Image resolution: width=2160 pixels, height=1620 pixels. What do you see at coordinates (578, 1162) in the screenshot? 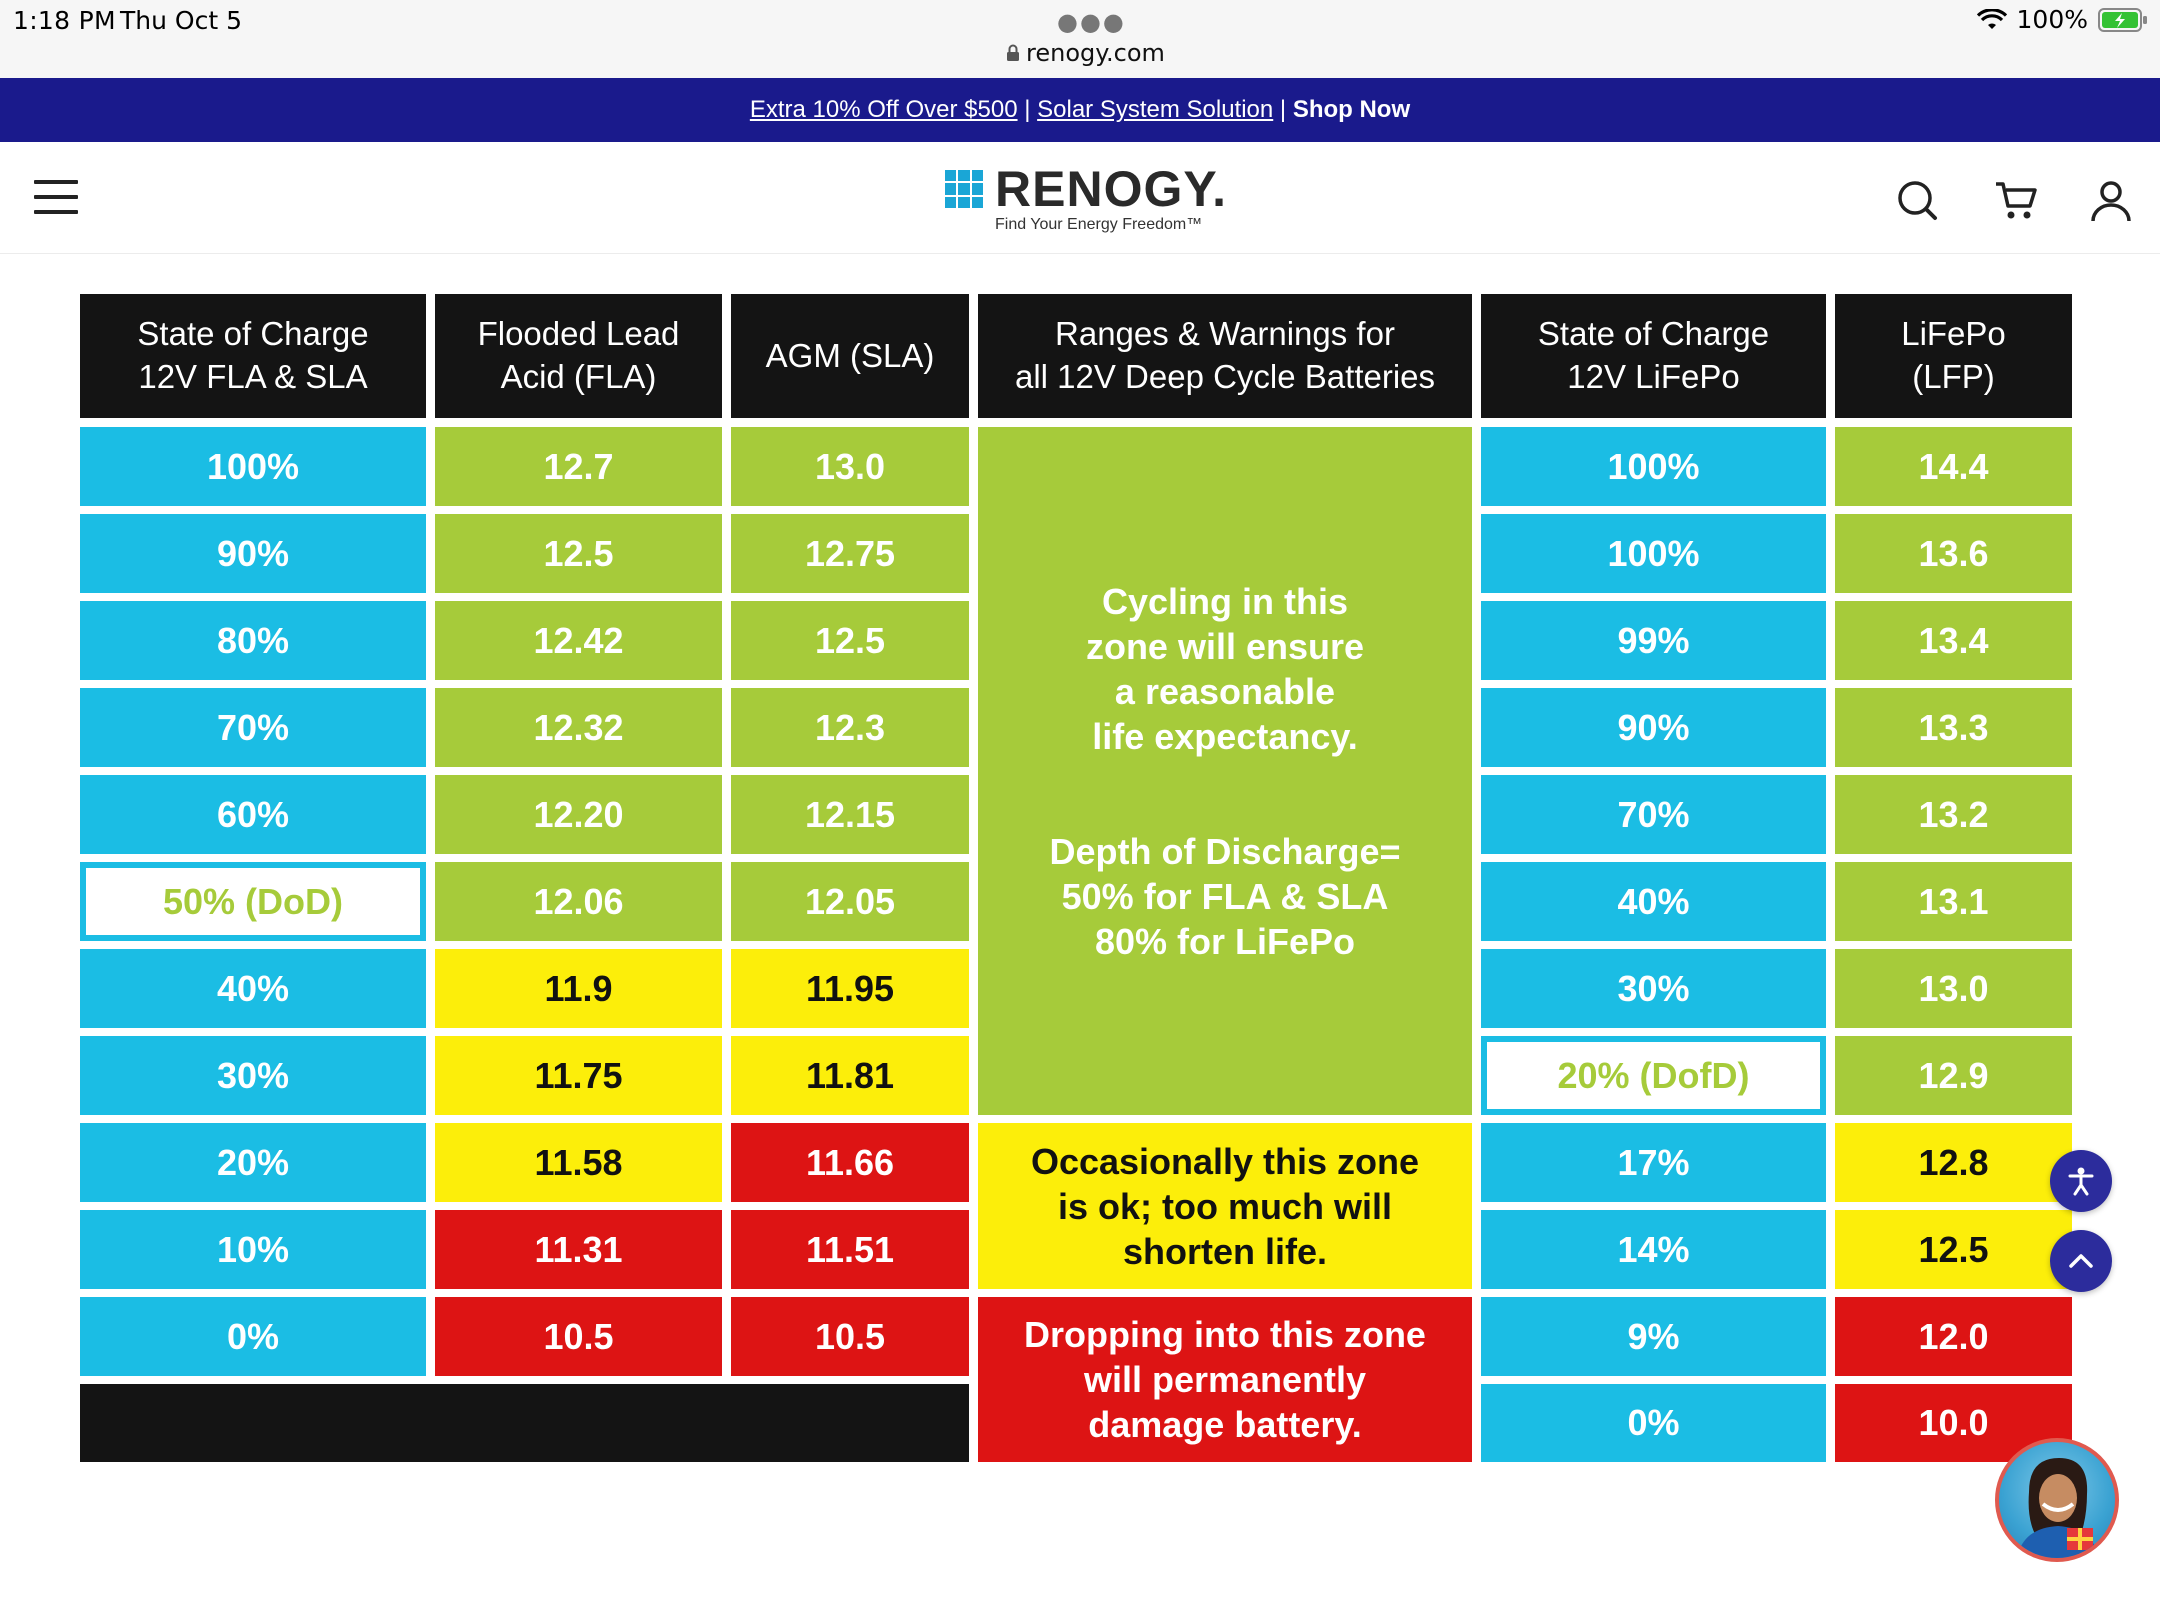
I see `fla-voltage-cell: 11.58` at bounding box center [578, 1162].